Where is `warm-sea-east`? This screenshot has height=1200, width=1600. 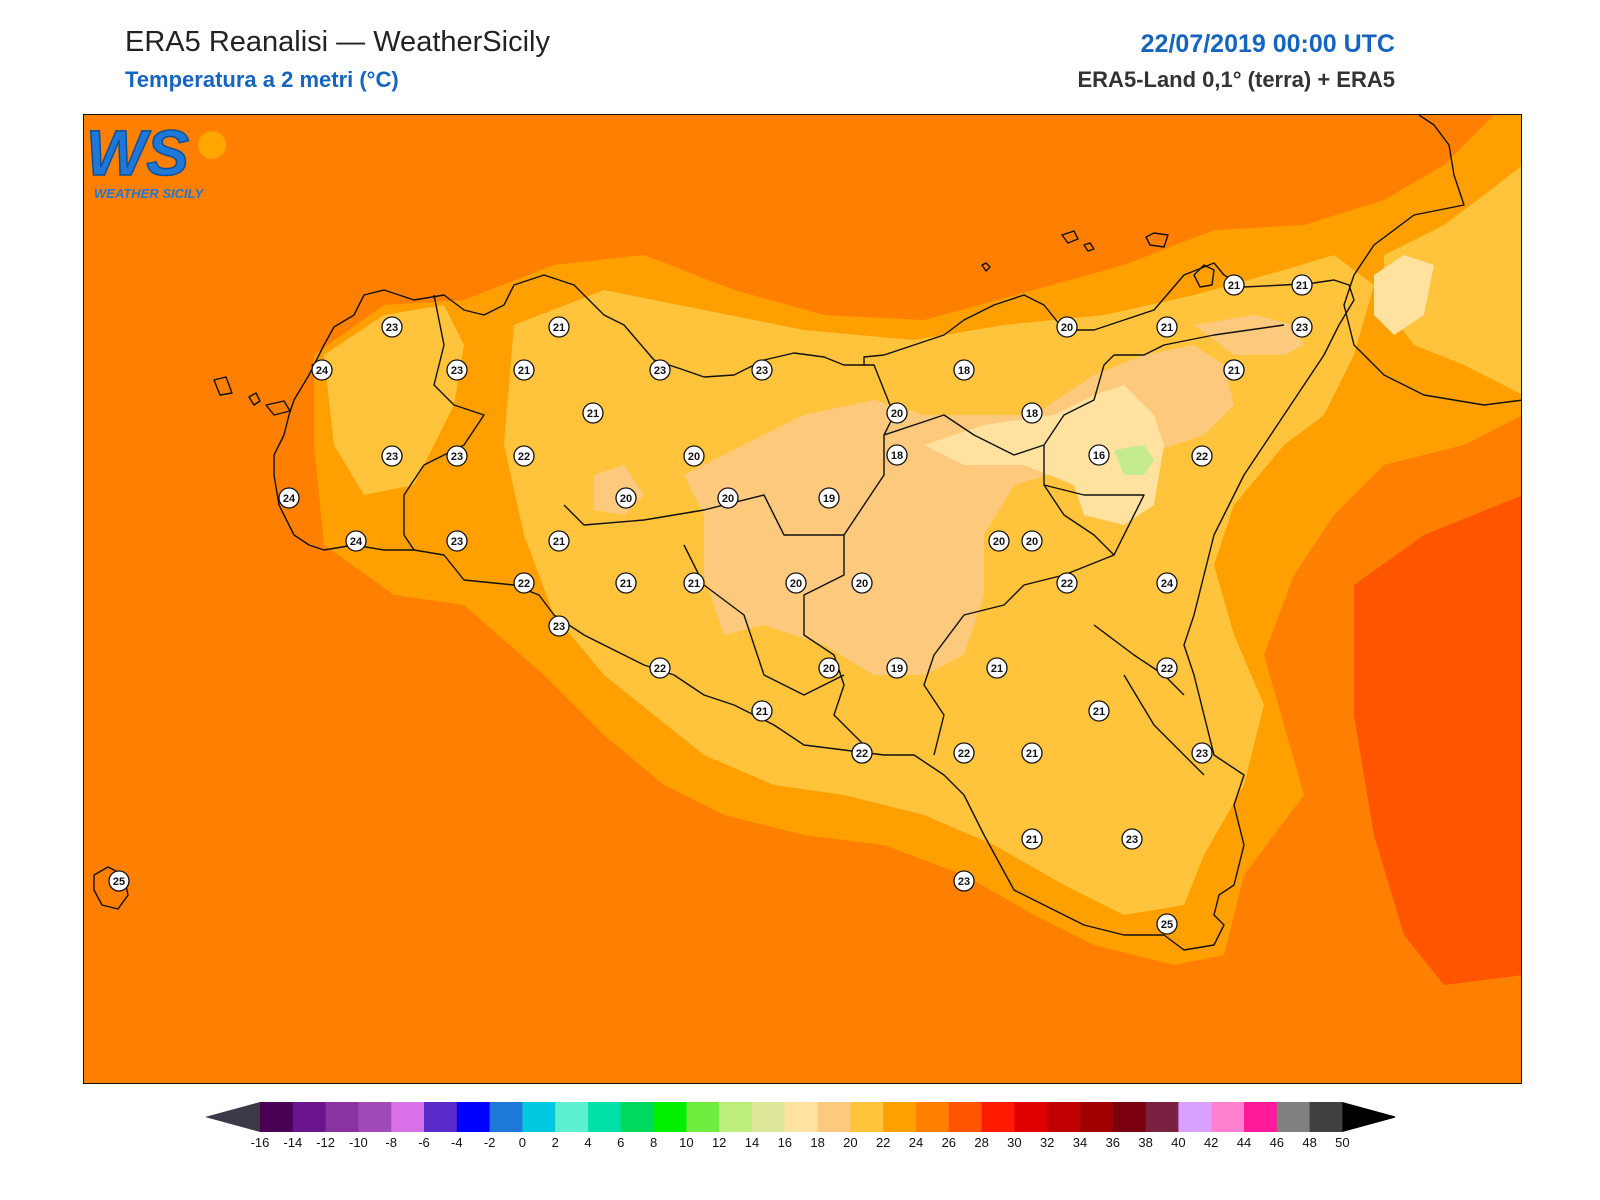 warm-sea-east is located at coordinates (1437, 740).